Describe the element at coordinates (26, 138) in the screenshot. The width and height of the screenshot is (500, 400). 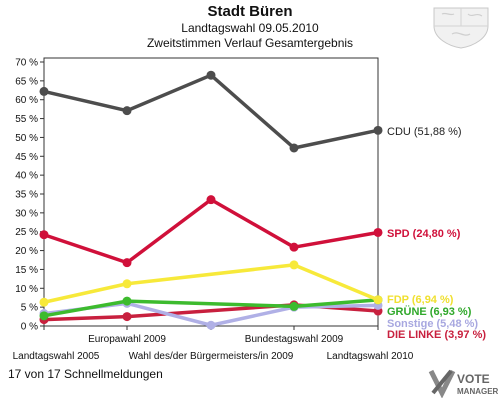
I see `y-tick-label: 50 %` at that location.